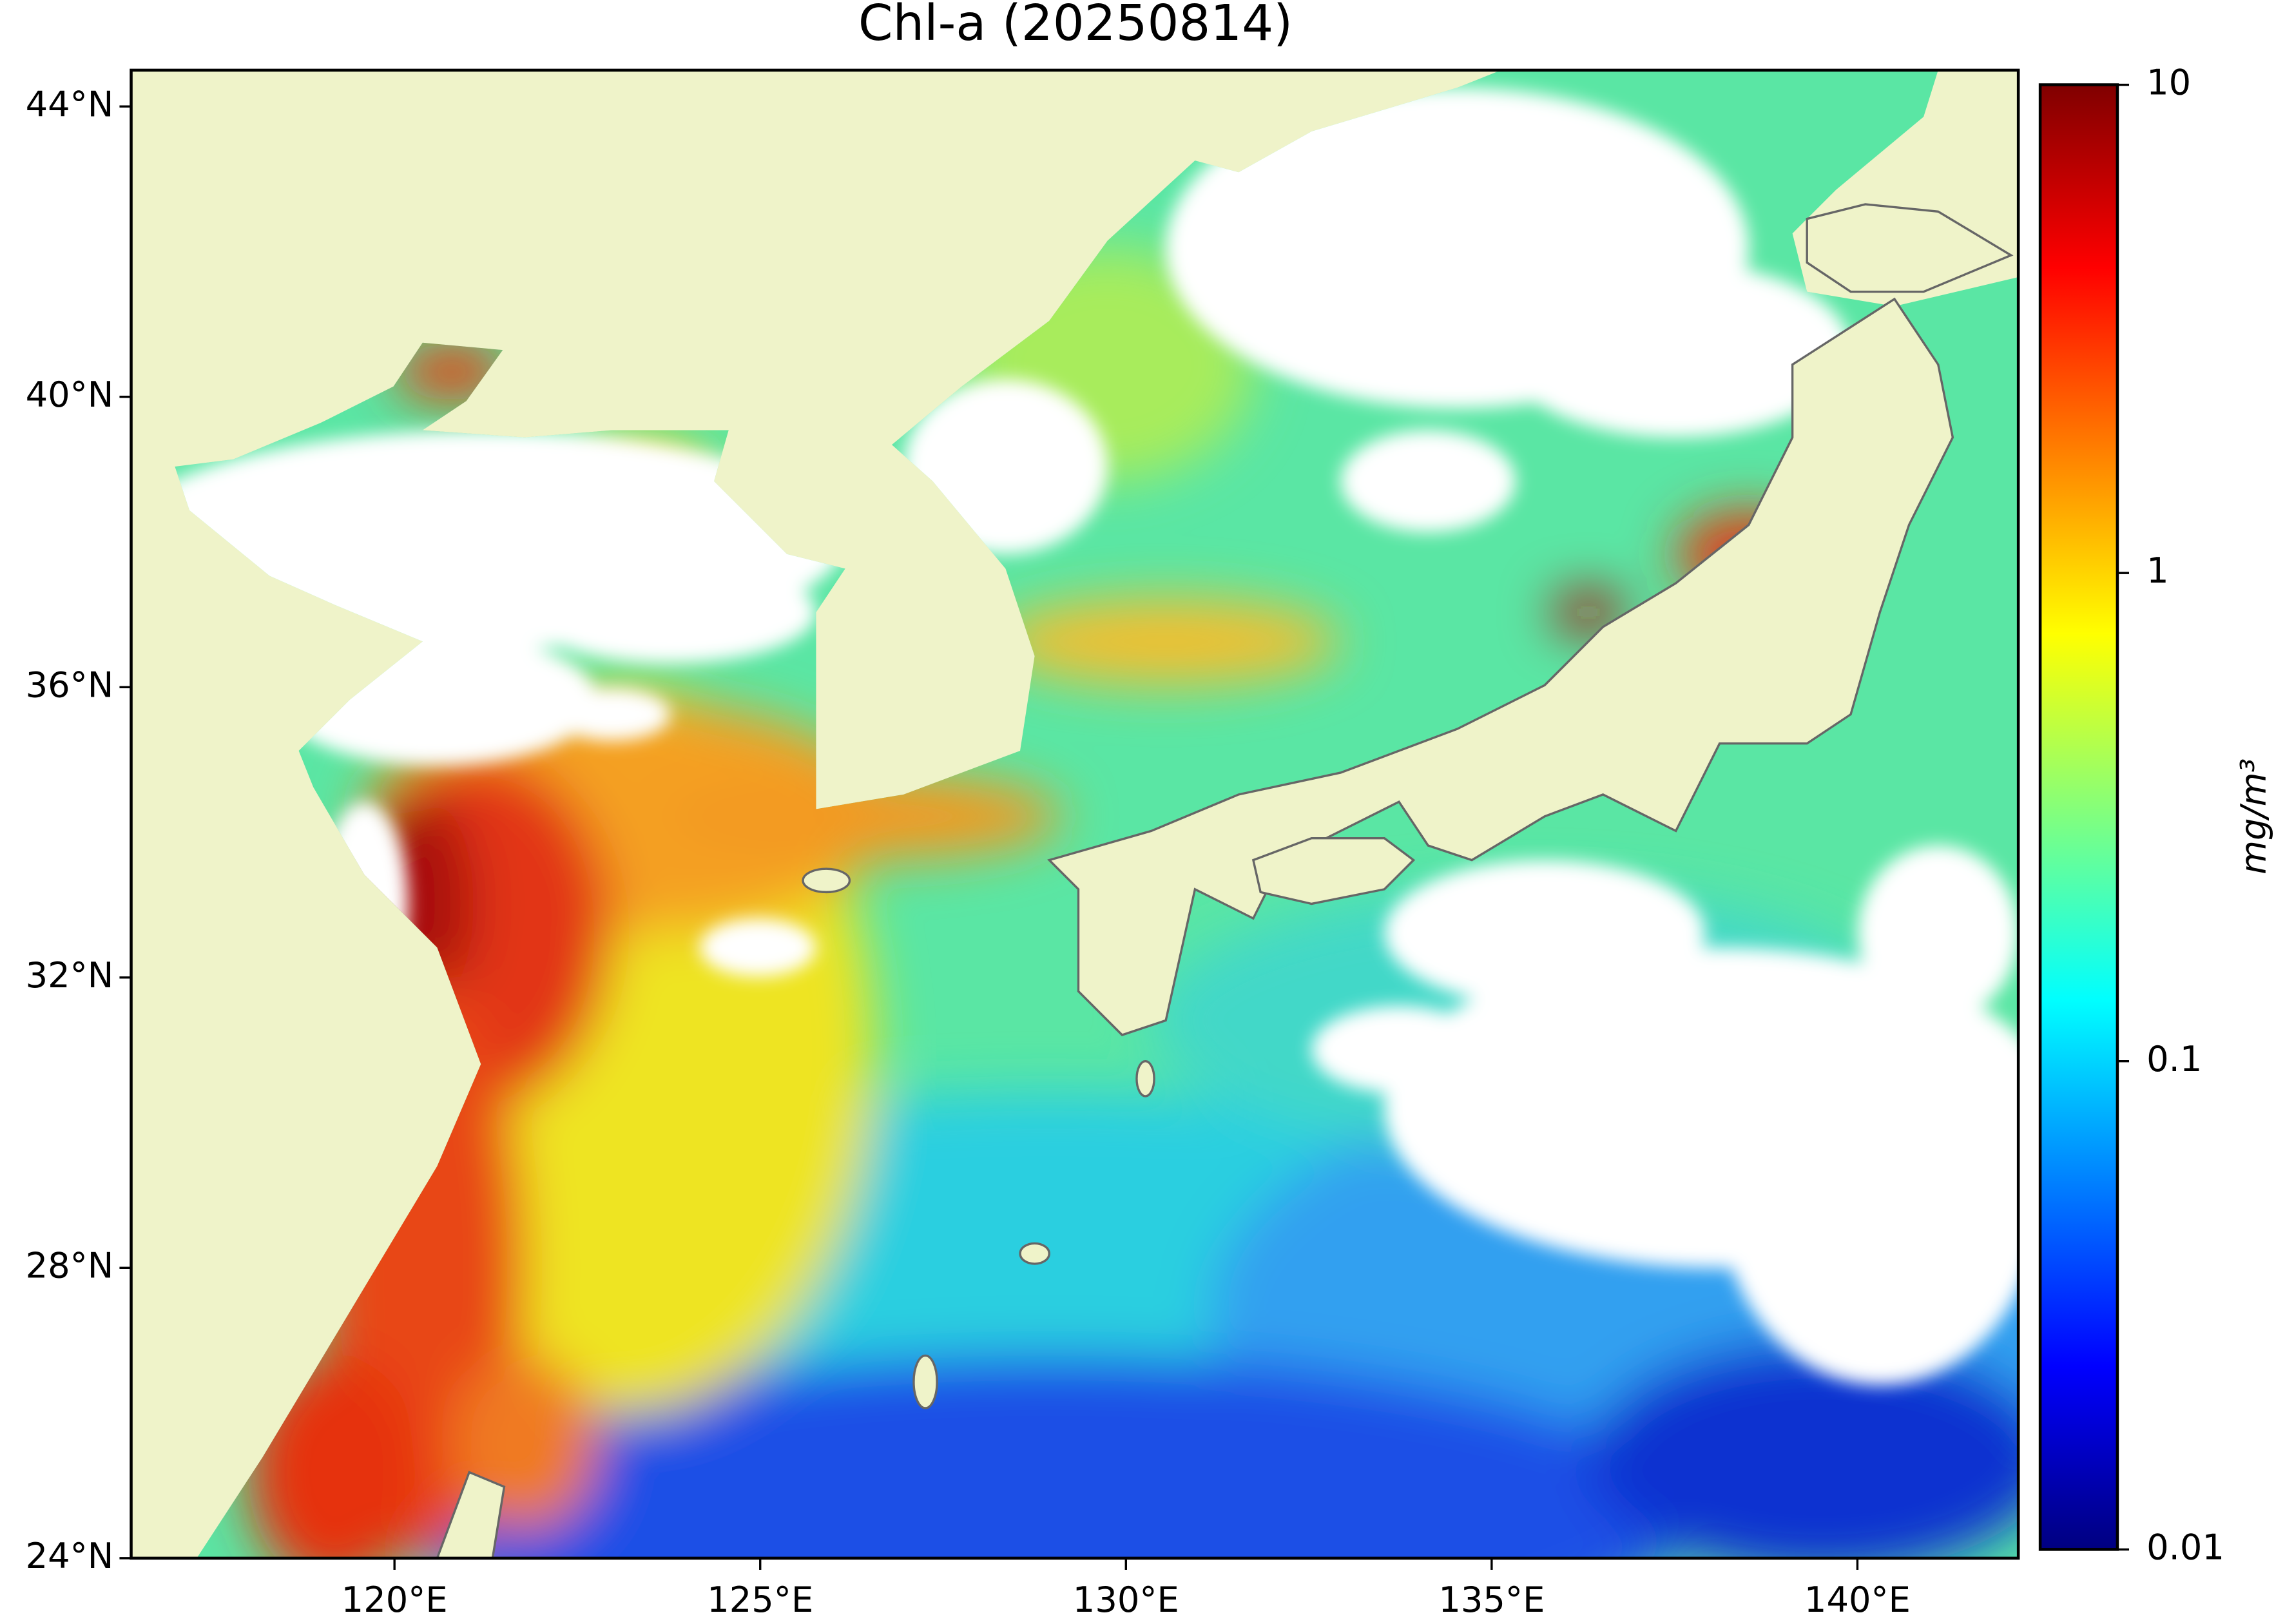 The width and height of the screenshot is (2285, 1624). I want to click on x-tick-label: 135°E, so click(1491, 1600).